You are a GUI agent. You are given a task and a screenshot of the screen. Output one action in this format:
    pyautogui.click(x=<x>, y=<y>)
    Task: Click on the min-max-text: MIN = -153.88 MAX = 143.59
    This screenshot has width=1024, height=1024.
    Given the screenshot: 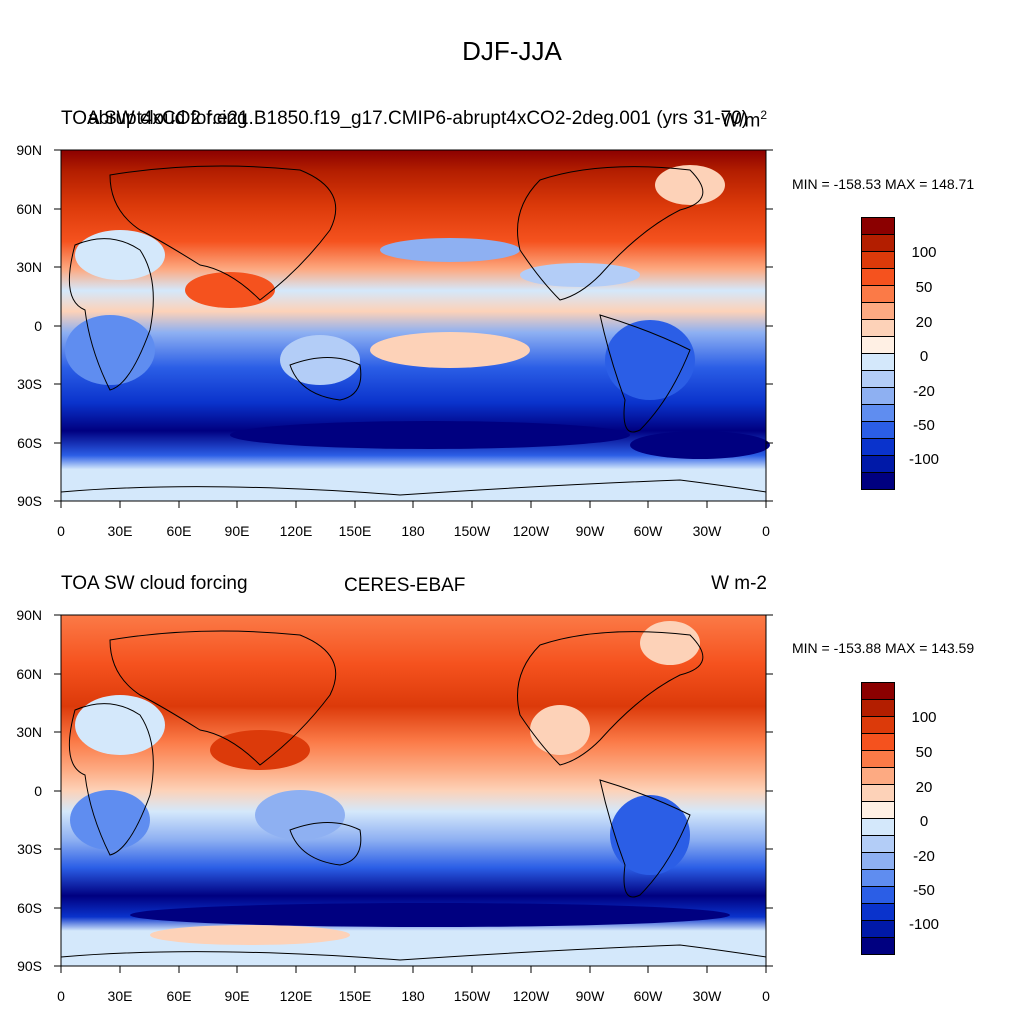 What is the action you would take?
    pyautogui.click(x=883, y=648)
    